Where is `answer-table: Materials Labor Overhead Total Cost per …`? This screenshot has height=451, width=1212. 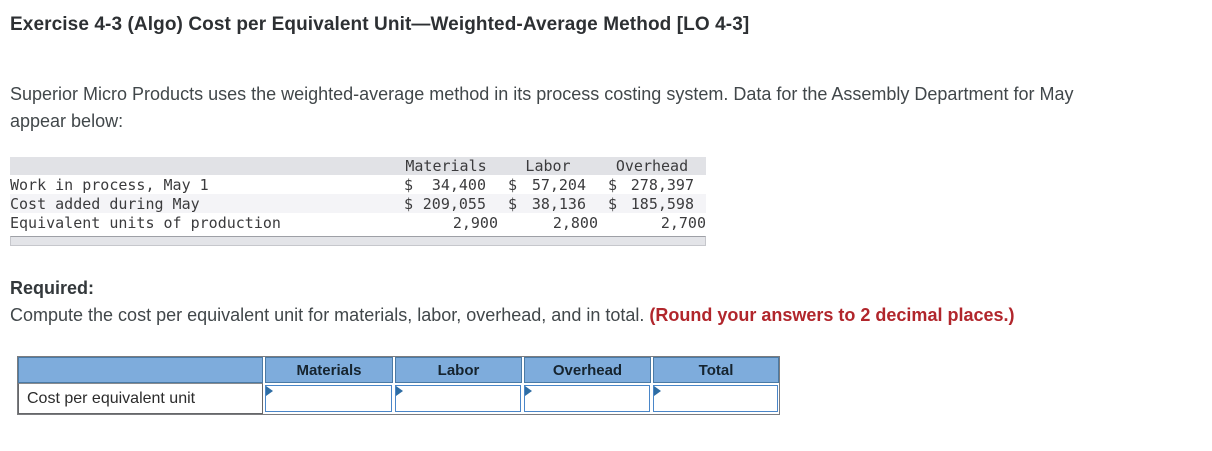 answer-table: Materials Labor Overhead Total Cost per … is located at coordinates (398, 385).